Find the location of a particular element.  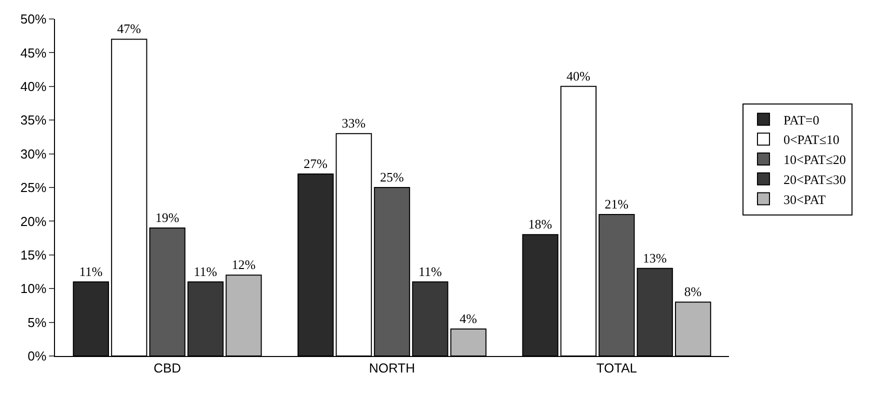

text: 19% is located at coordinates (167, 217).